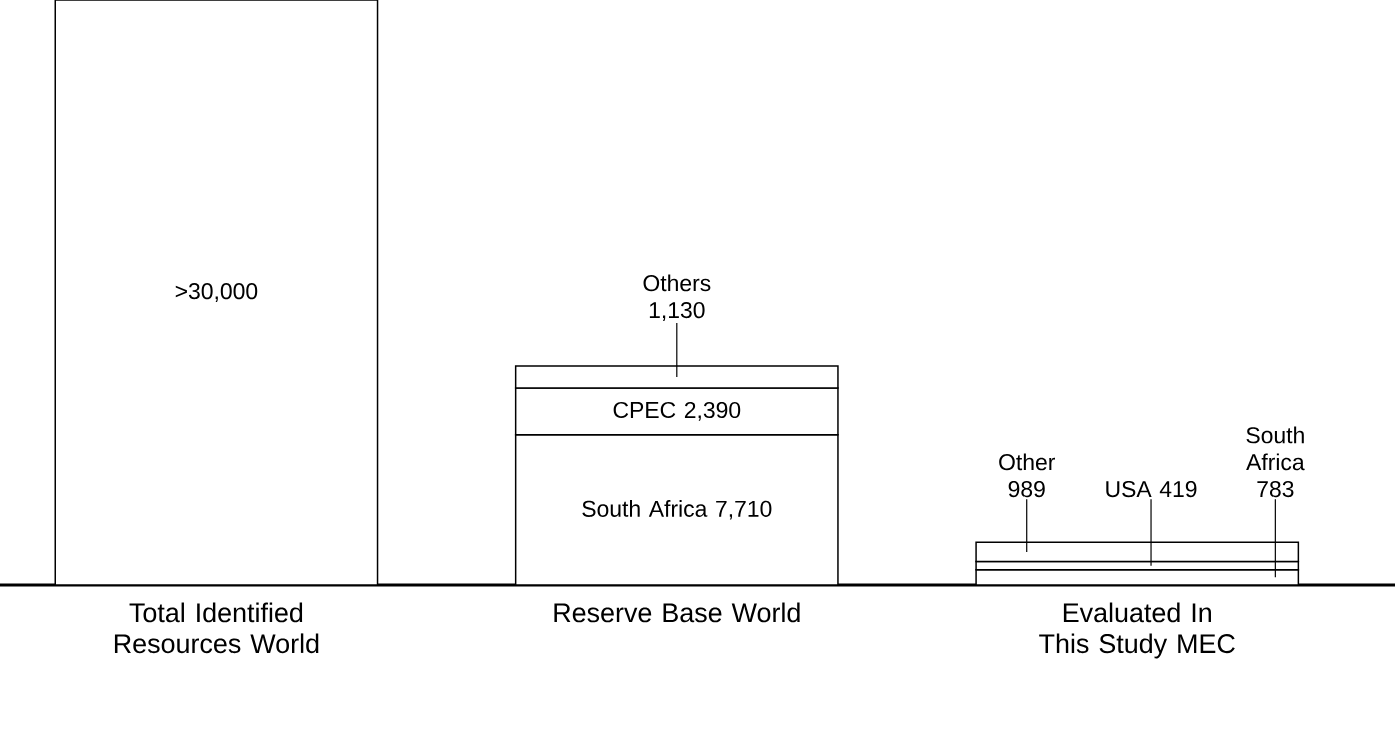  I want to click on data-label: USA 419, so click(1151, 489).